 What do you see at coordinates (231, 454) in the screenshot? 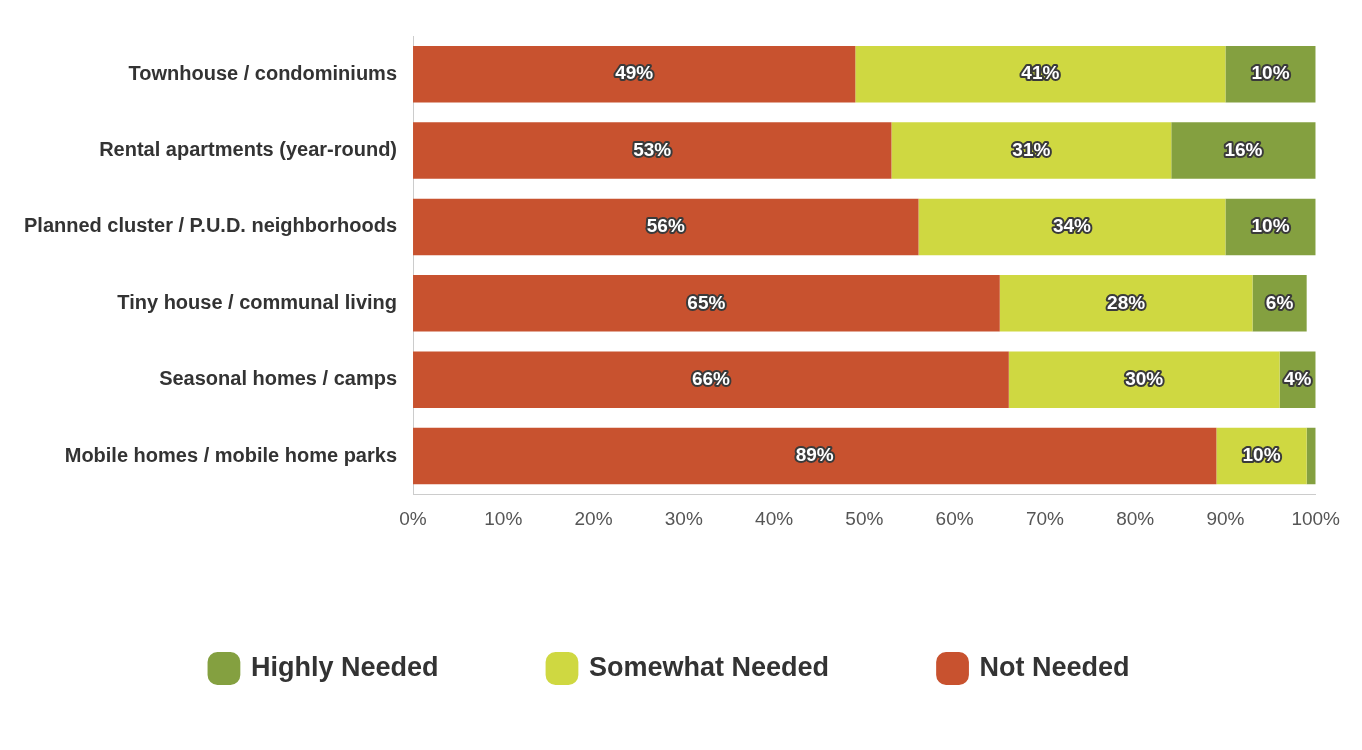
I see `y-tick-label: Mobile homes / mobile home parks` at bounding box center [231, 454].